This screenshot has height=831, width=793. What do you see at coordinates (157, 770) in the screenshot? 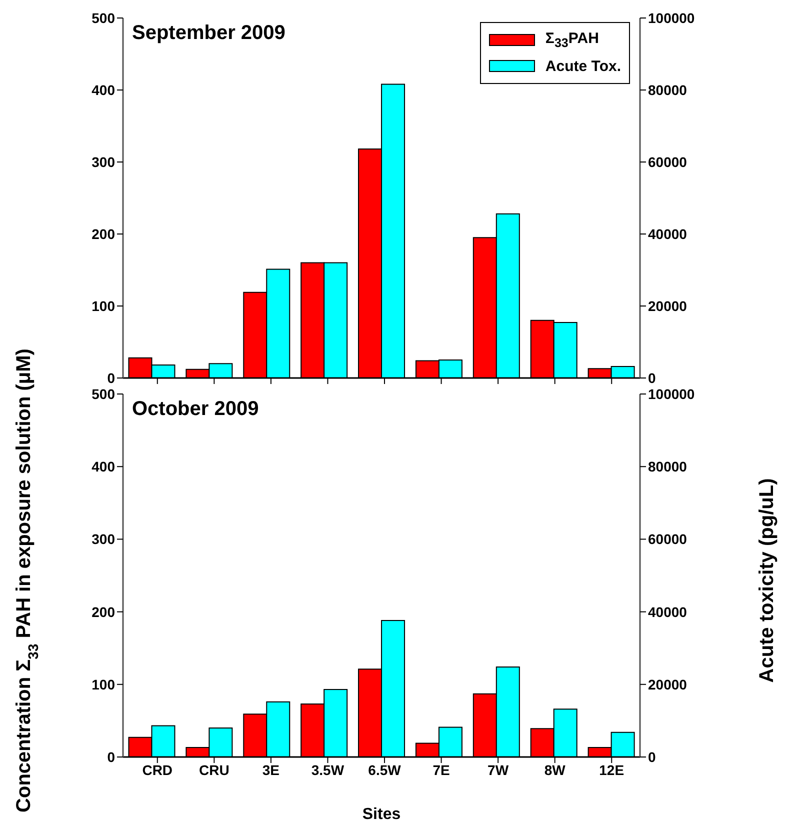
I see `x-tick-label: CRD` at bounding box center [157, 770].